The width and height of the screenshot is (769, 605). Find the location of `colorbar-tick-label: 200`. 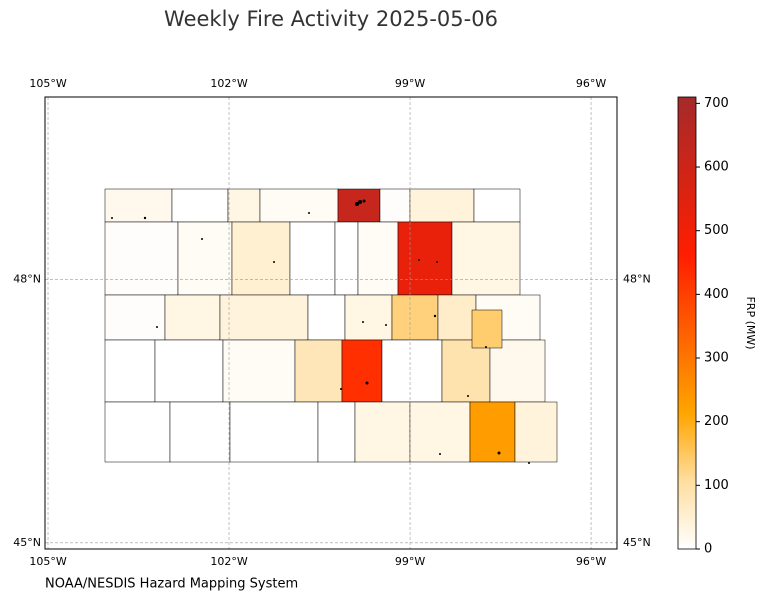

colorbar-tick-label: 200 is located at coordinates (716, 421).